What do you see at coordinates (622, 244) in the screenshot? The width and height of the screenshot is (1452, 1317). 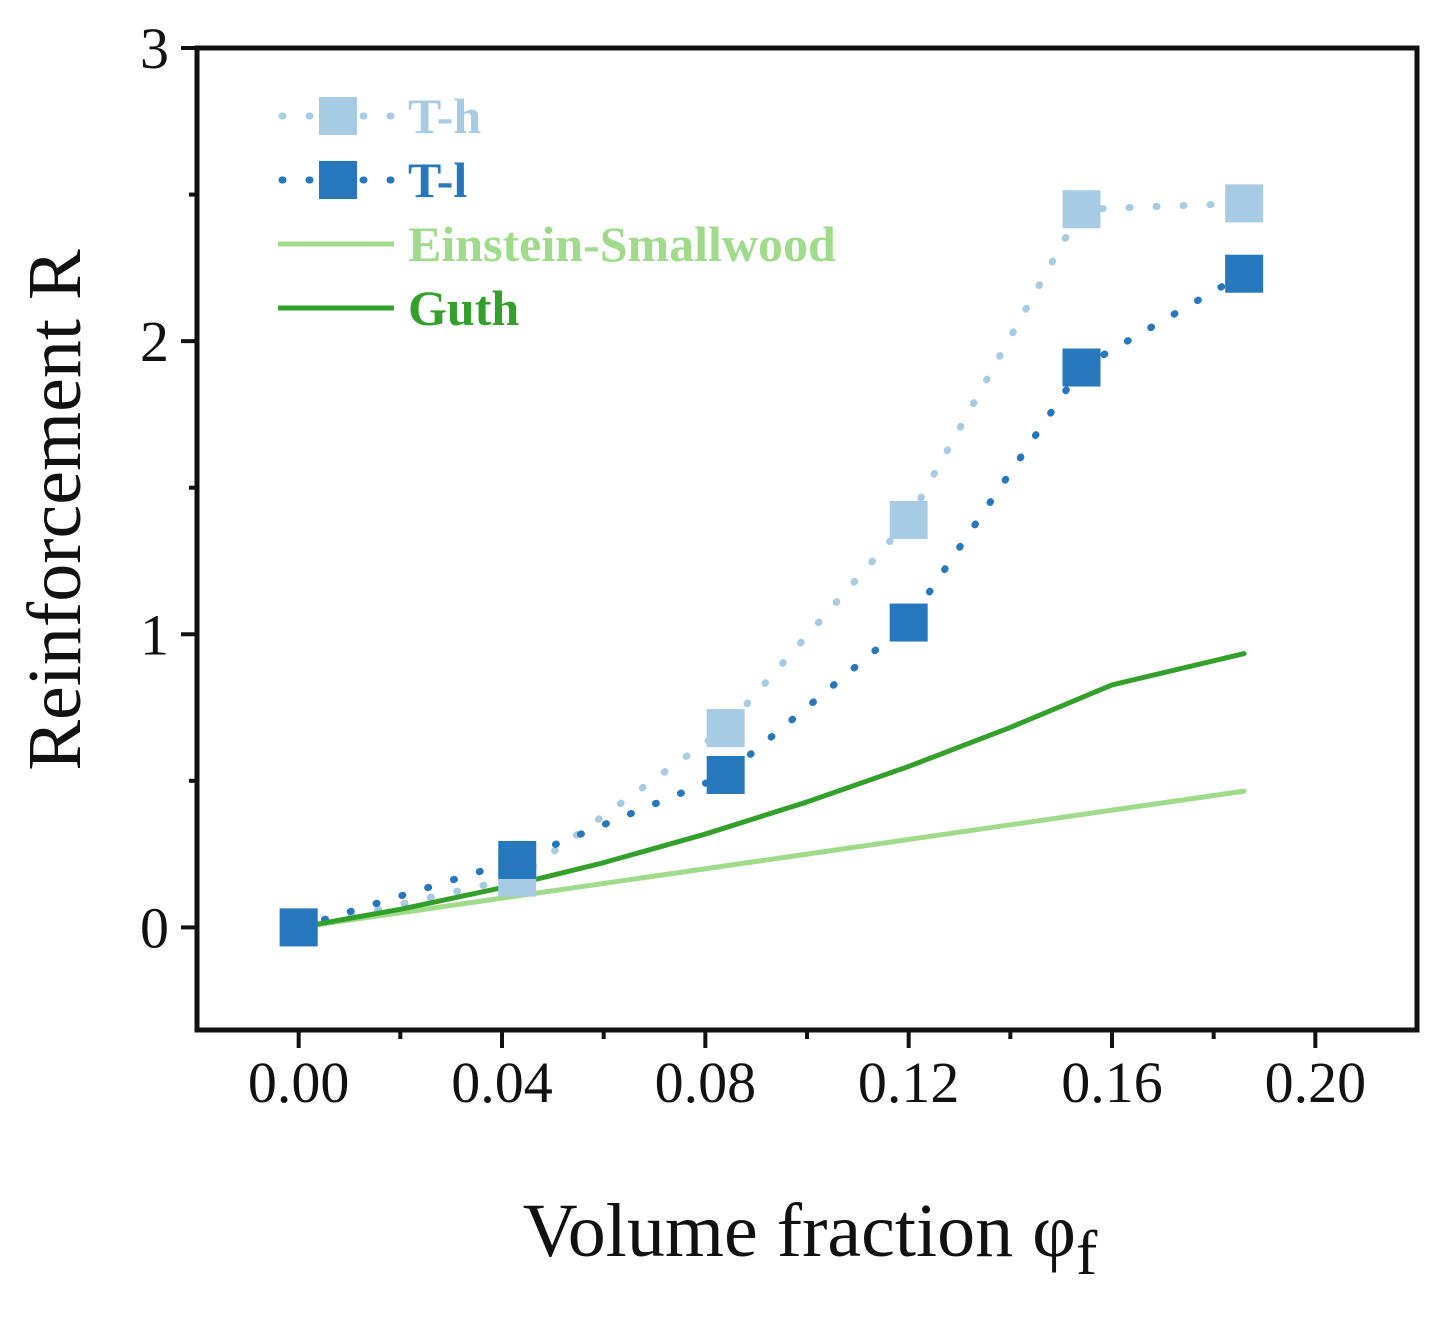 I see `legend-label: Einstein-Smallwood` at bounding box center [622, 244].